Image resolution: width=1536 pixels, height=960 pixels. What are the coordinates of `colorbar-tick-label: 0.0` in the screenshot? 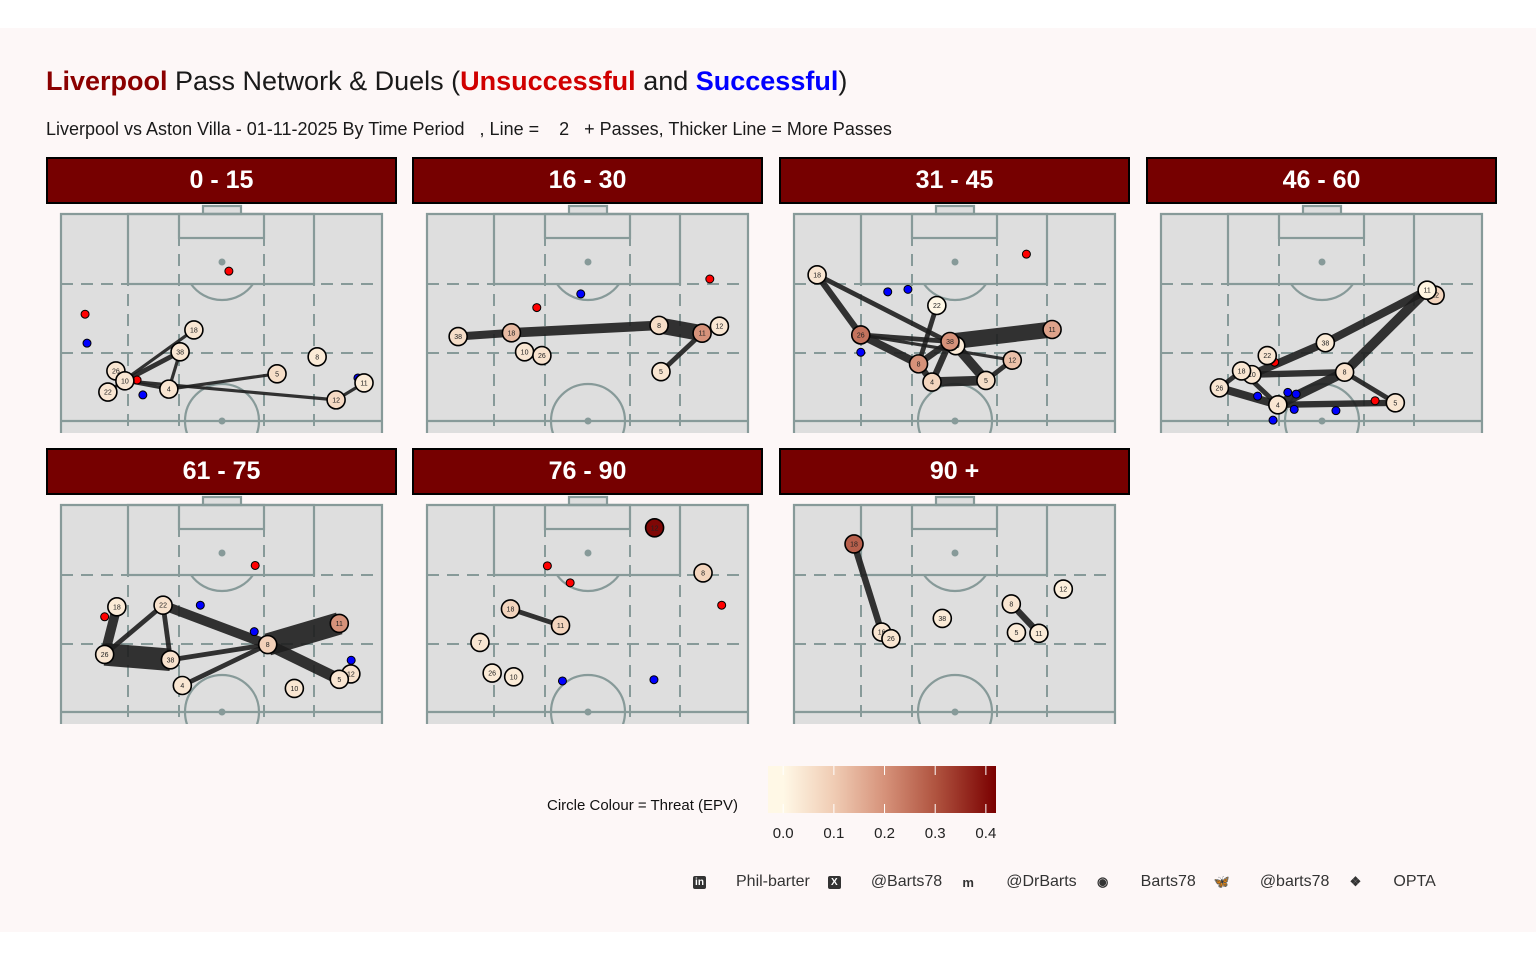 It's located at (783, 833).